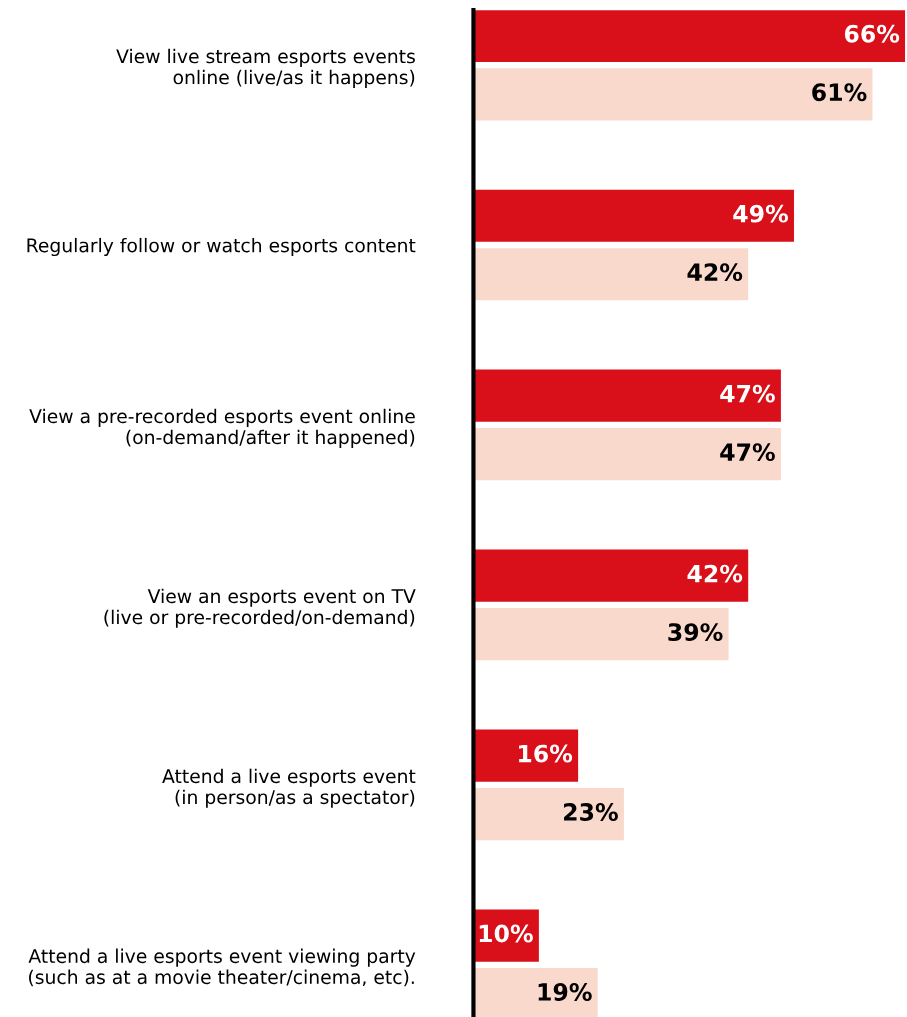 Image resolution: width=907 pixels, height=1017 pixels. I want to click on y-tick-label: Attend a live esports event viewing party (such as at a movie theater/cinema, etc)., so click(222, 967).